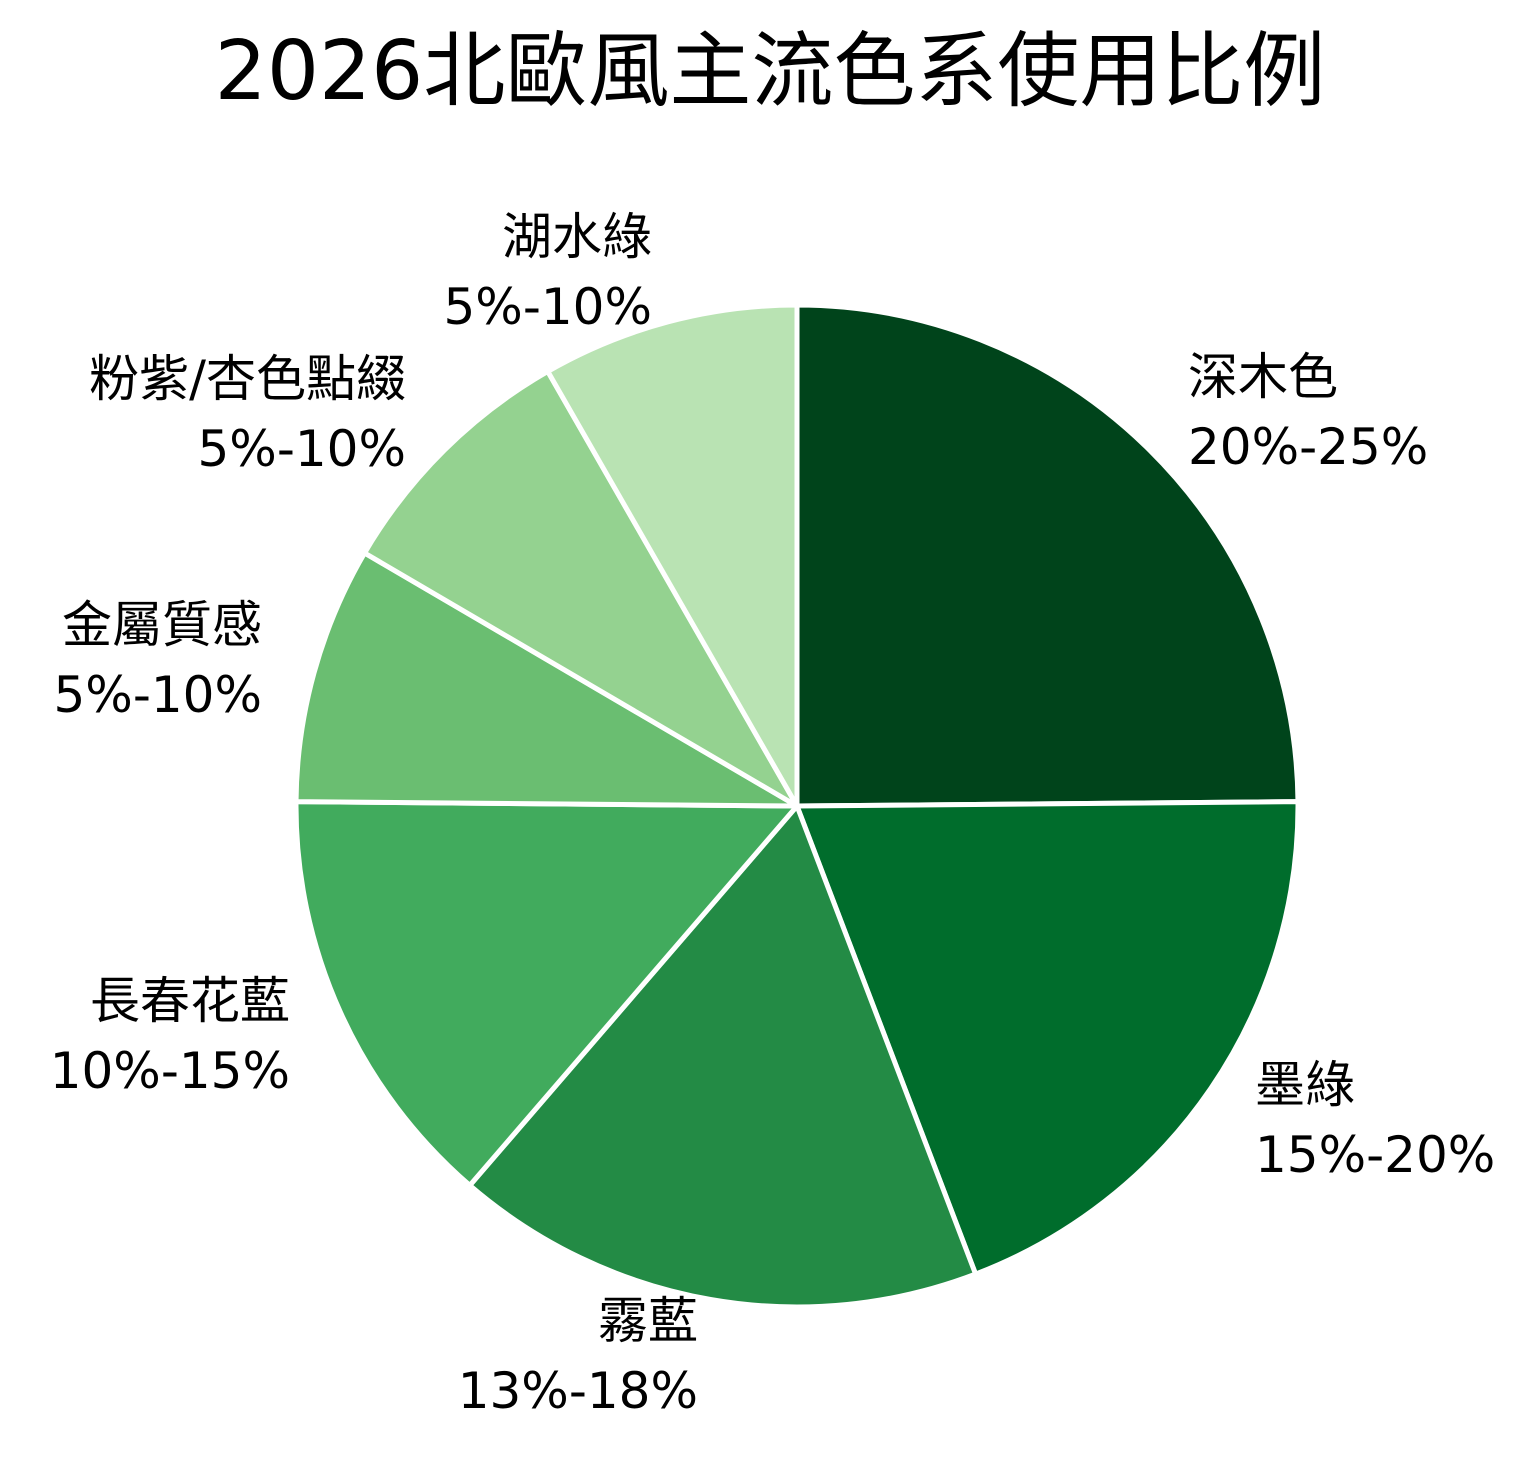  What do you see at coordinates (648, 1321) in the screenshot?
I see `label-name: 霧藍` at bounding box center [648, 1321].